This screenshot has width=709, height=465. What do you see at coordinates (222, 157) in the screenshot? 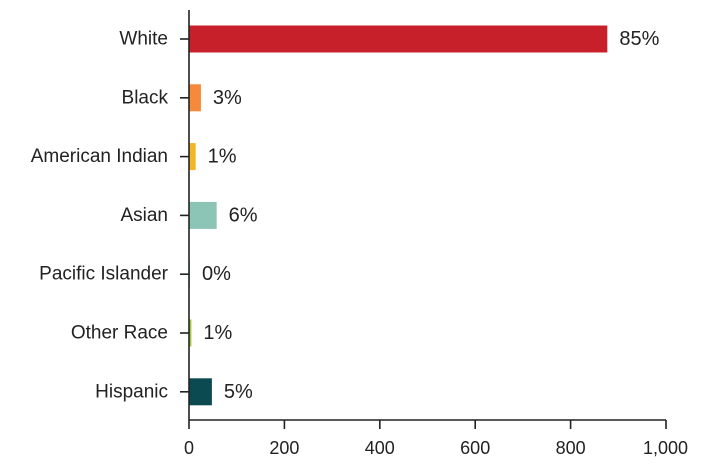
I see `data-label-american-indian: 1%` at bounding box center [222, 157].